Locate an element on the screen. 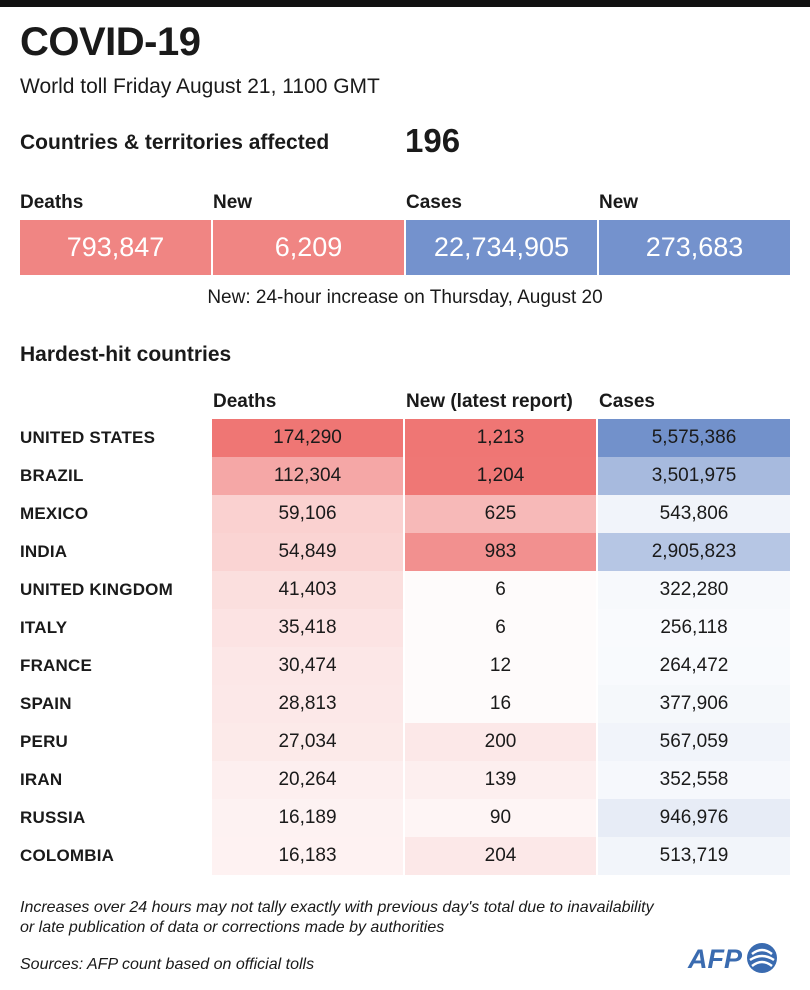  deaths-cell: 112,304 is located at coordinates (307, 476).